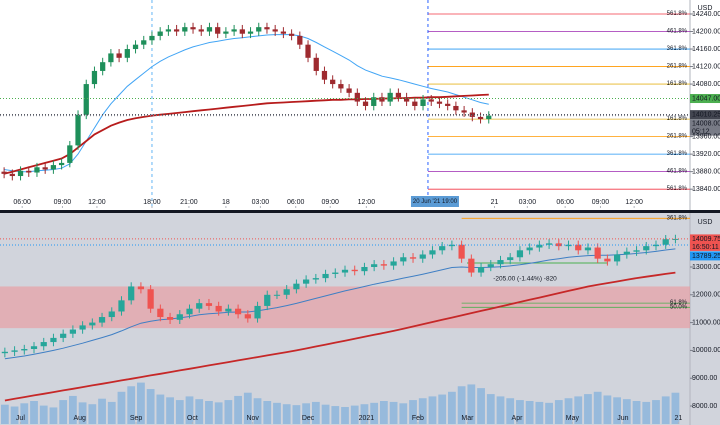 This screenshot has width=720, height=425. Describe the element at coordinates (20, 418) in the screenshot. I see `x-tick-label: Jul` at that location.